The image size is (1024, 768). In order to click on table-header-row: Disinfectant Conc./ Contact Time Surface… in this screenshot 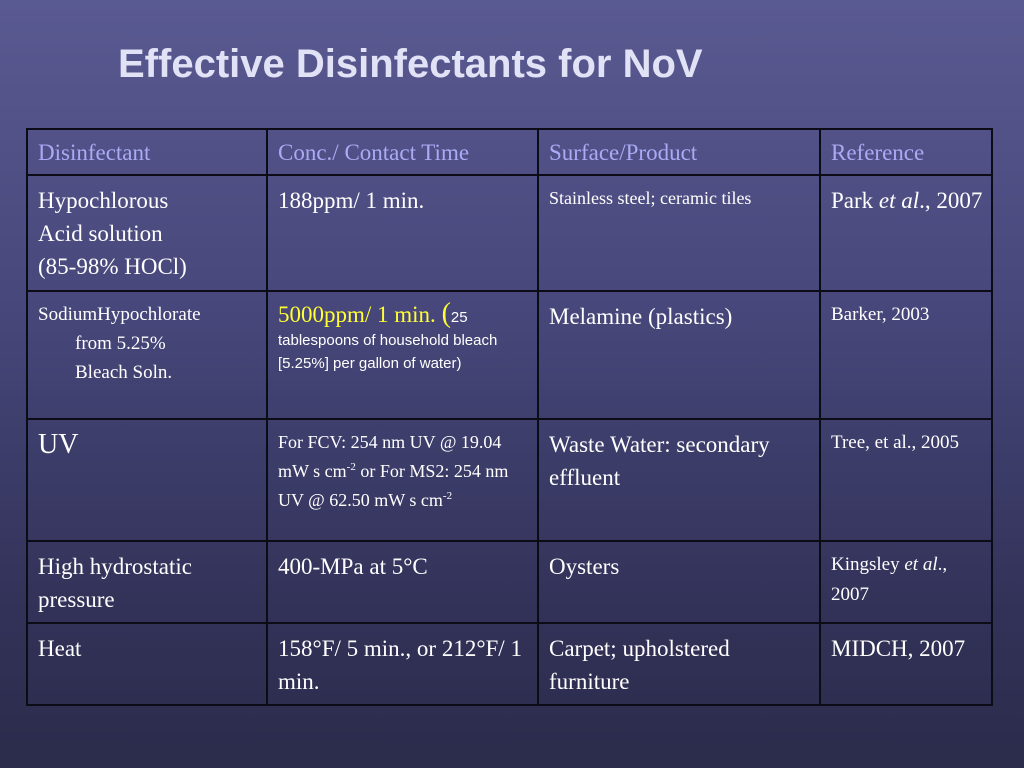, I will do `click(509, 152)`.